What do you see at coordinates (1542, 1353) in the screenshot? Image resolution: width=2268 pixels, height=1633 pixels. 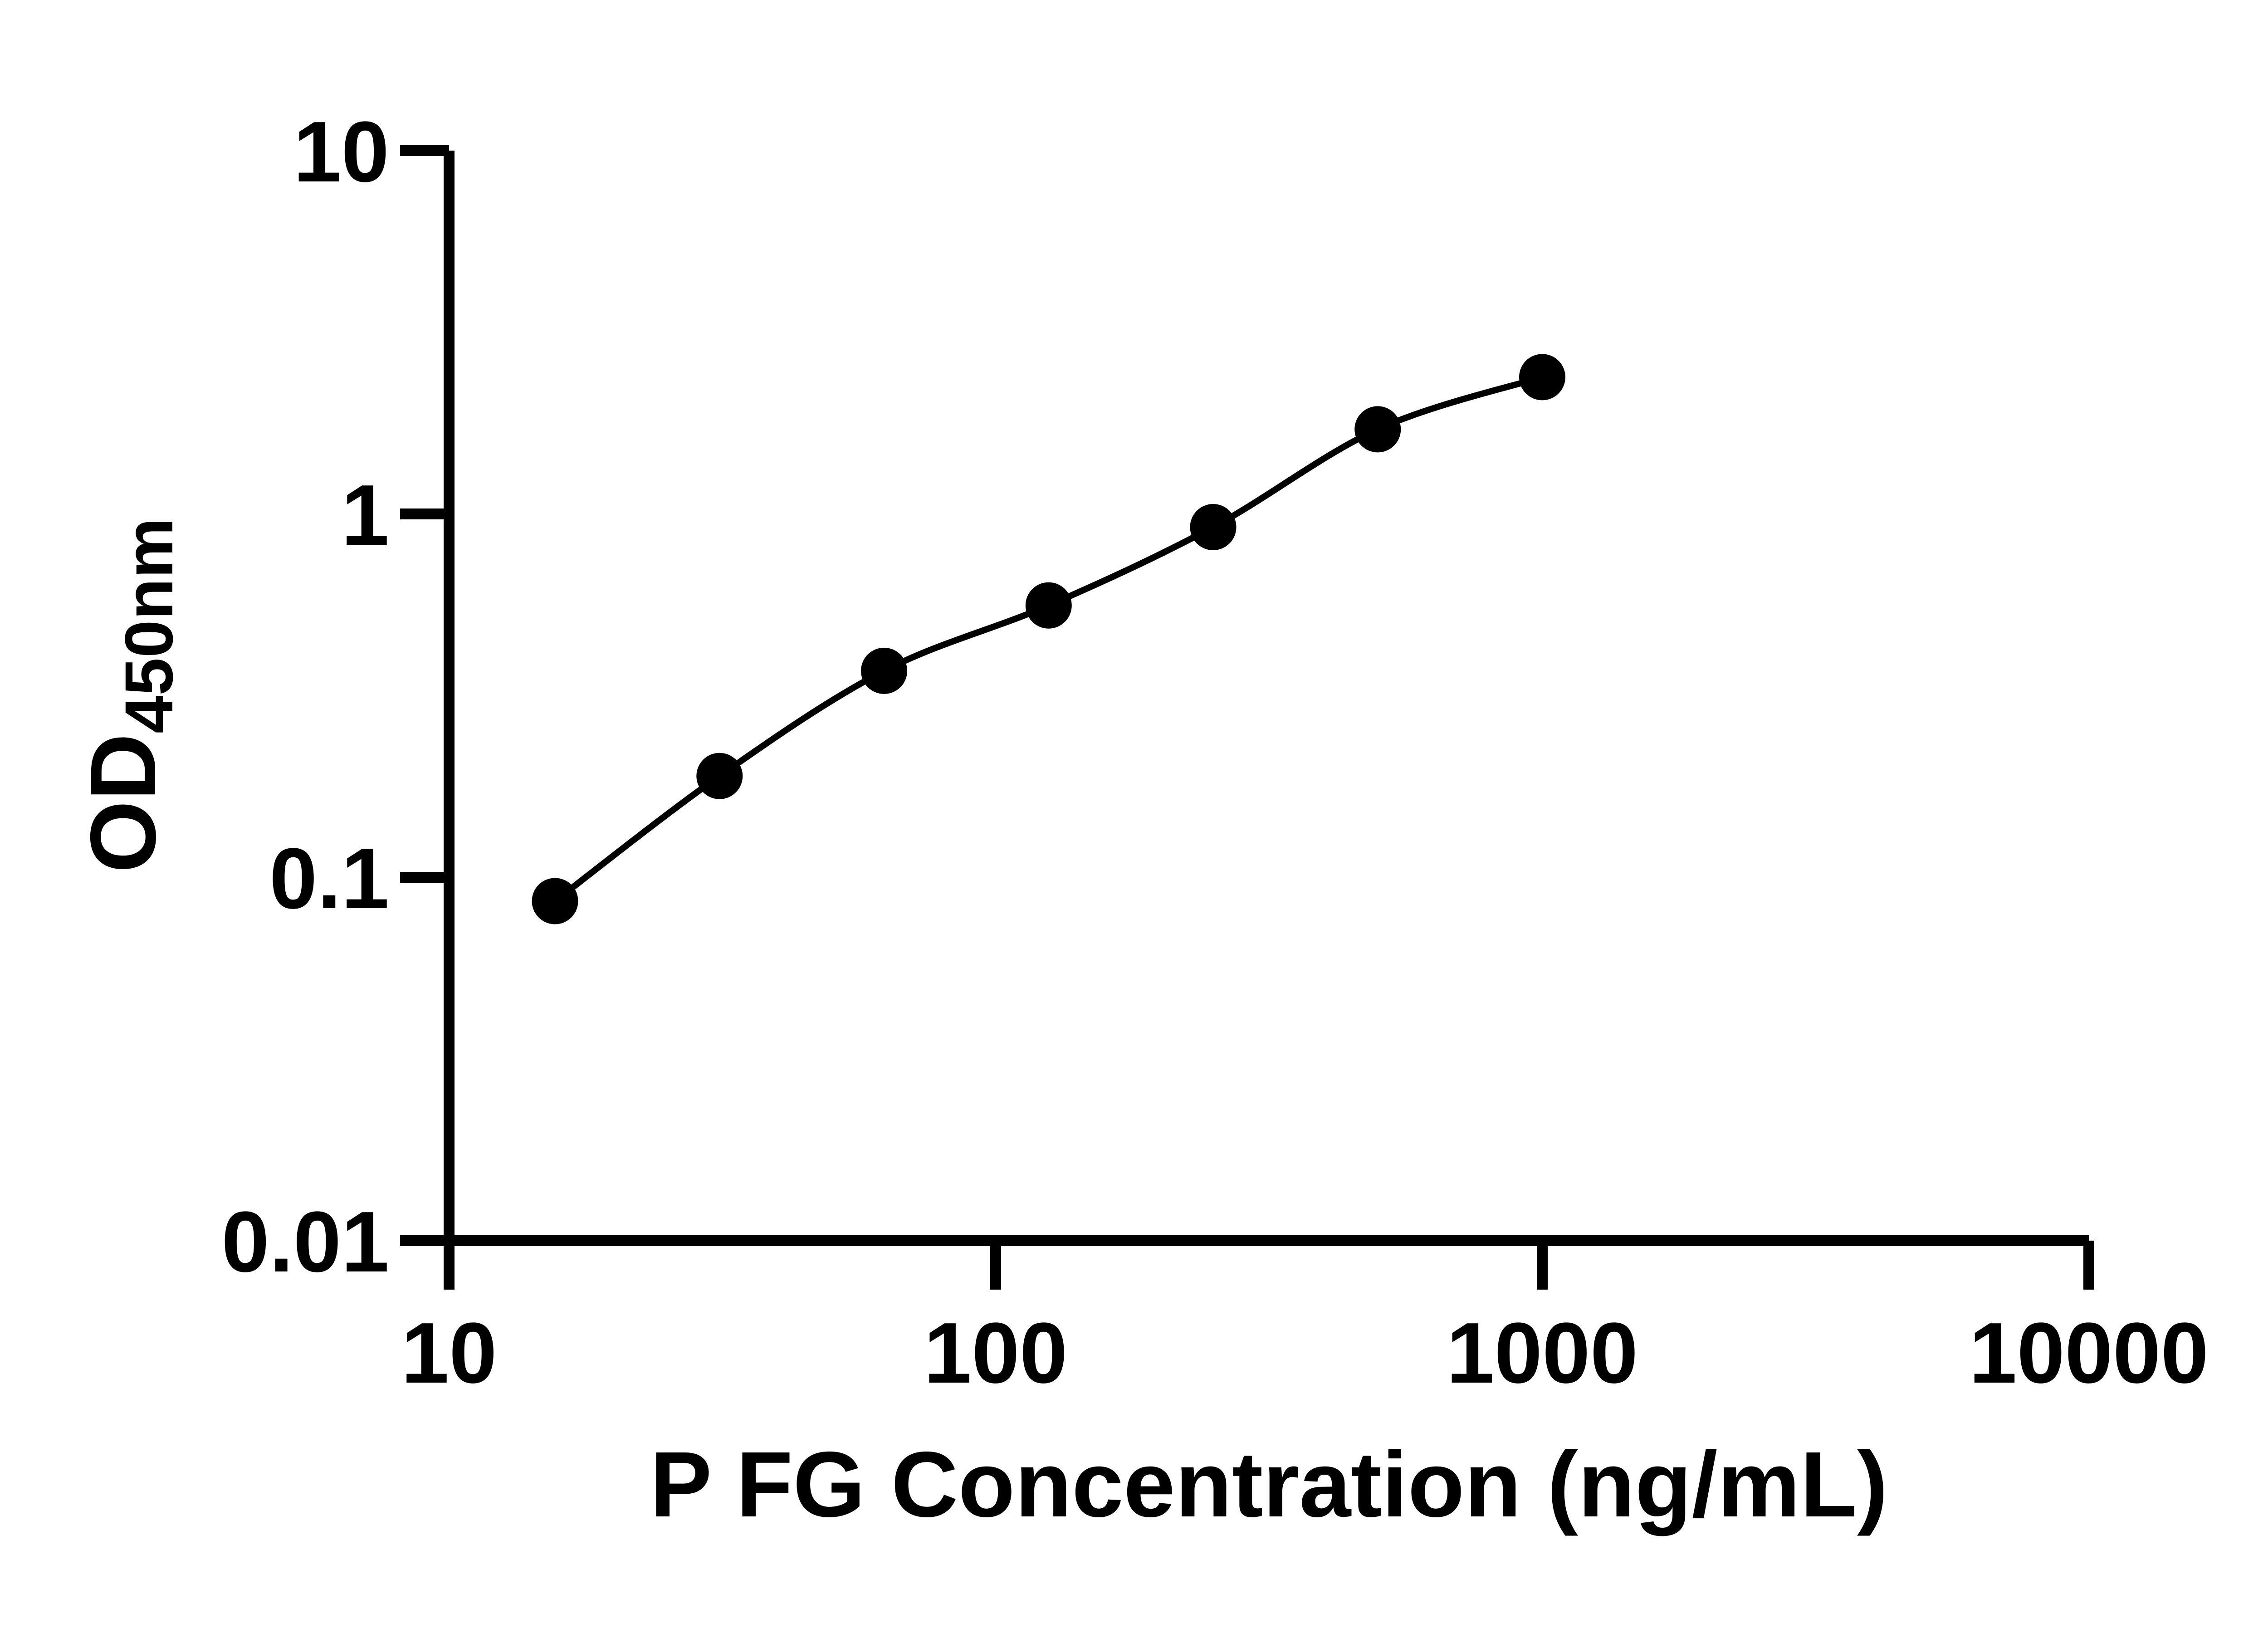 I see `x-tick-label-1000: 1000` at bounding box center [1542, 1353].